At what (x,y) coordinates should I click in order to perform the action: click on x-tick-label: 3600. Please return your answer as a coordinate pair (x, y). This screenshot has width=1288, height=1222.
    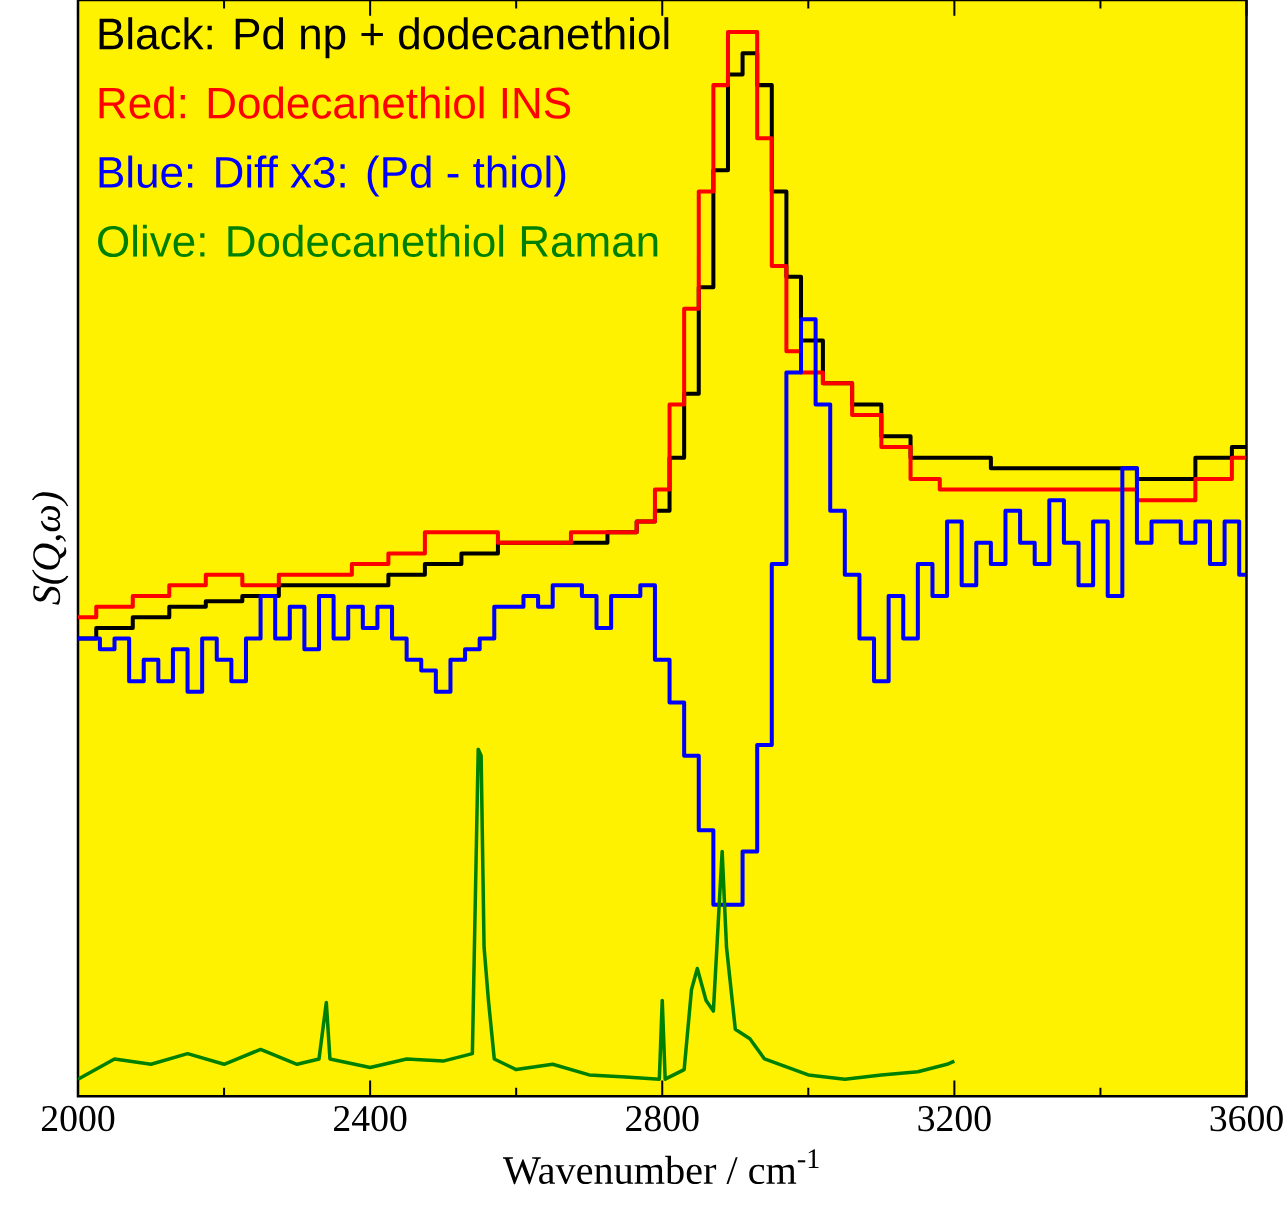
    Looking at the image, I should click on (1246, 1118).